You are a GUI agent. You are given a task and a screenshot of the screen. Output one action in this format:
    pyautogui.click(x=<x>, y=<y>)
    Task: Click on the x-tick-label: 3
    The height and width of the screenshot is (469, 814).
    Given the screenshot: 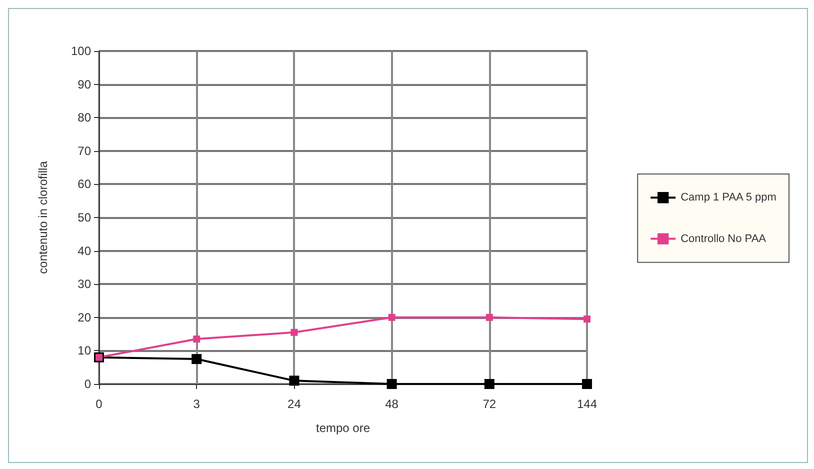 What is the action you would take?
    pyautogui.click(x=196, y=404)
    